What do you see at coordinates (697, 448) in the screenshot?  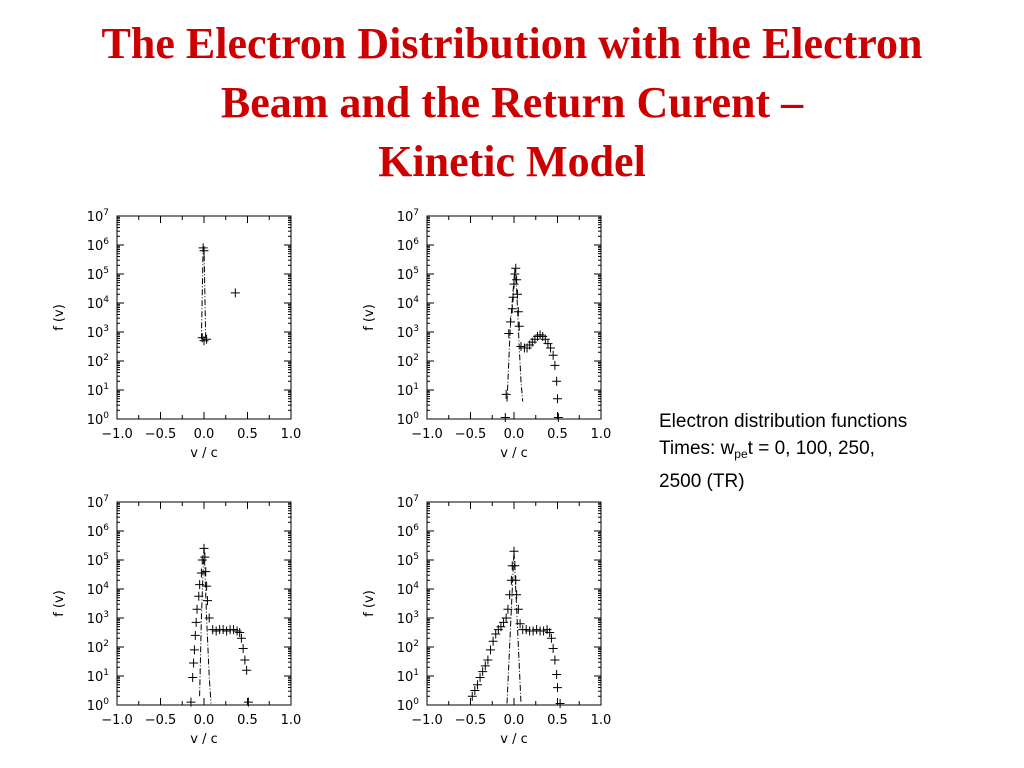 I see `caption-times-prefix: Times: w` at bounding box center [697, 448].